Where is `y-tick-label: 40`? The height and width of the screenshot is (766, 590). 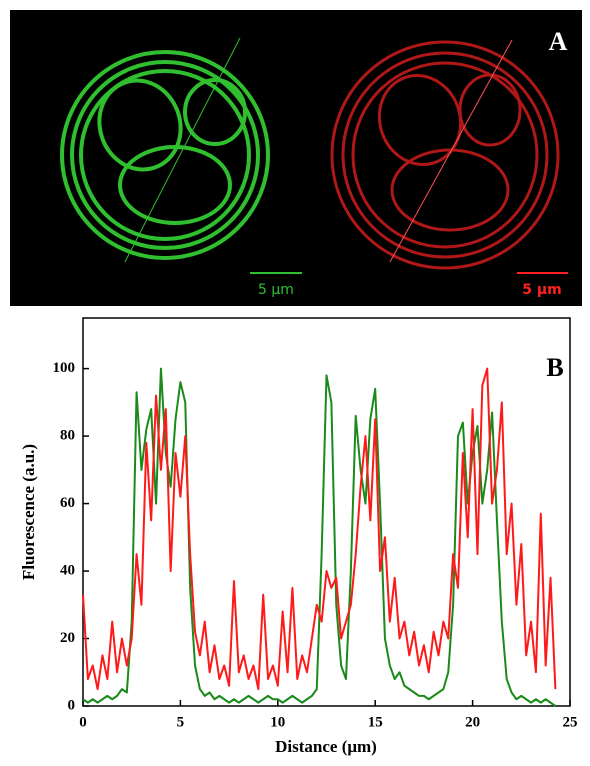 y-tick-label: 40 is located at coordinates (67, 570).